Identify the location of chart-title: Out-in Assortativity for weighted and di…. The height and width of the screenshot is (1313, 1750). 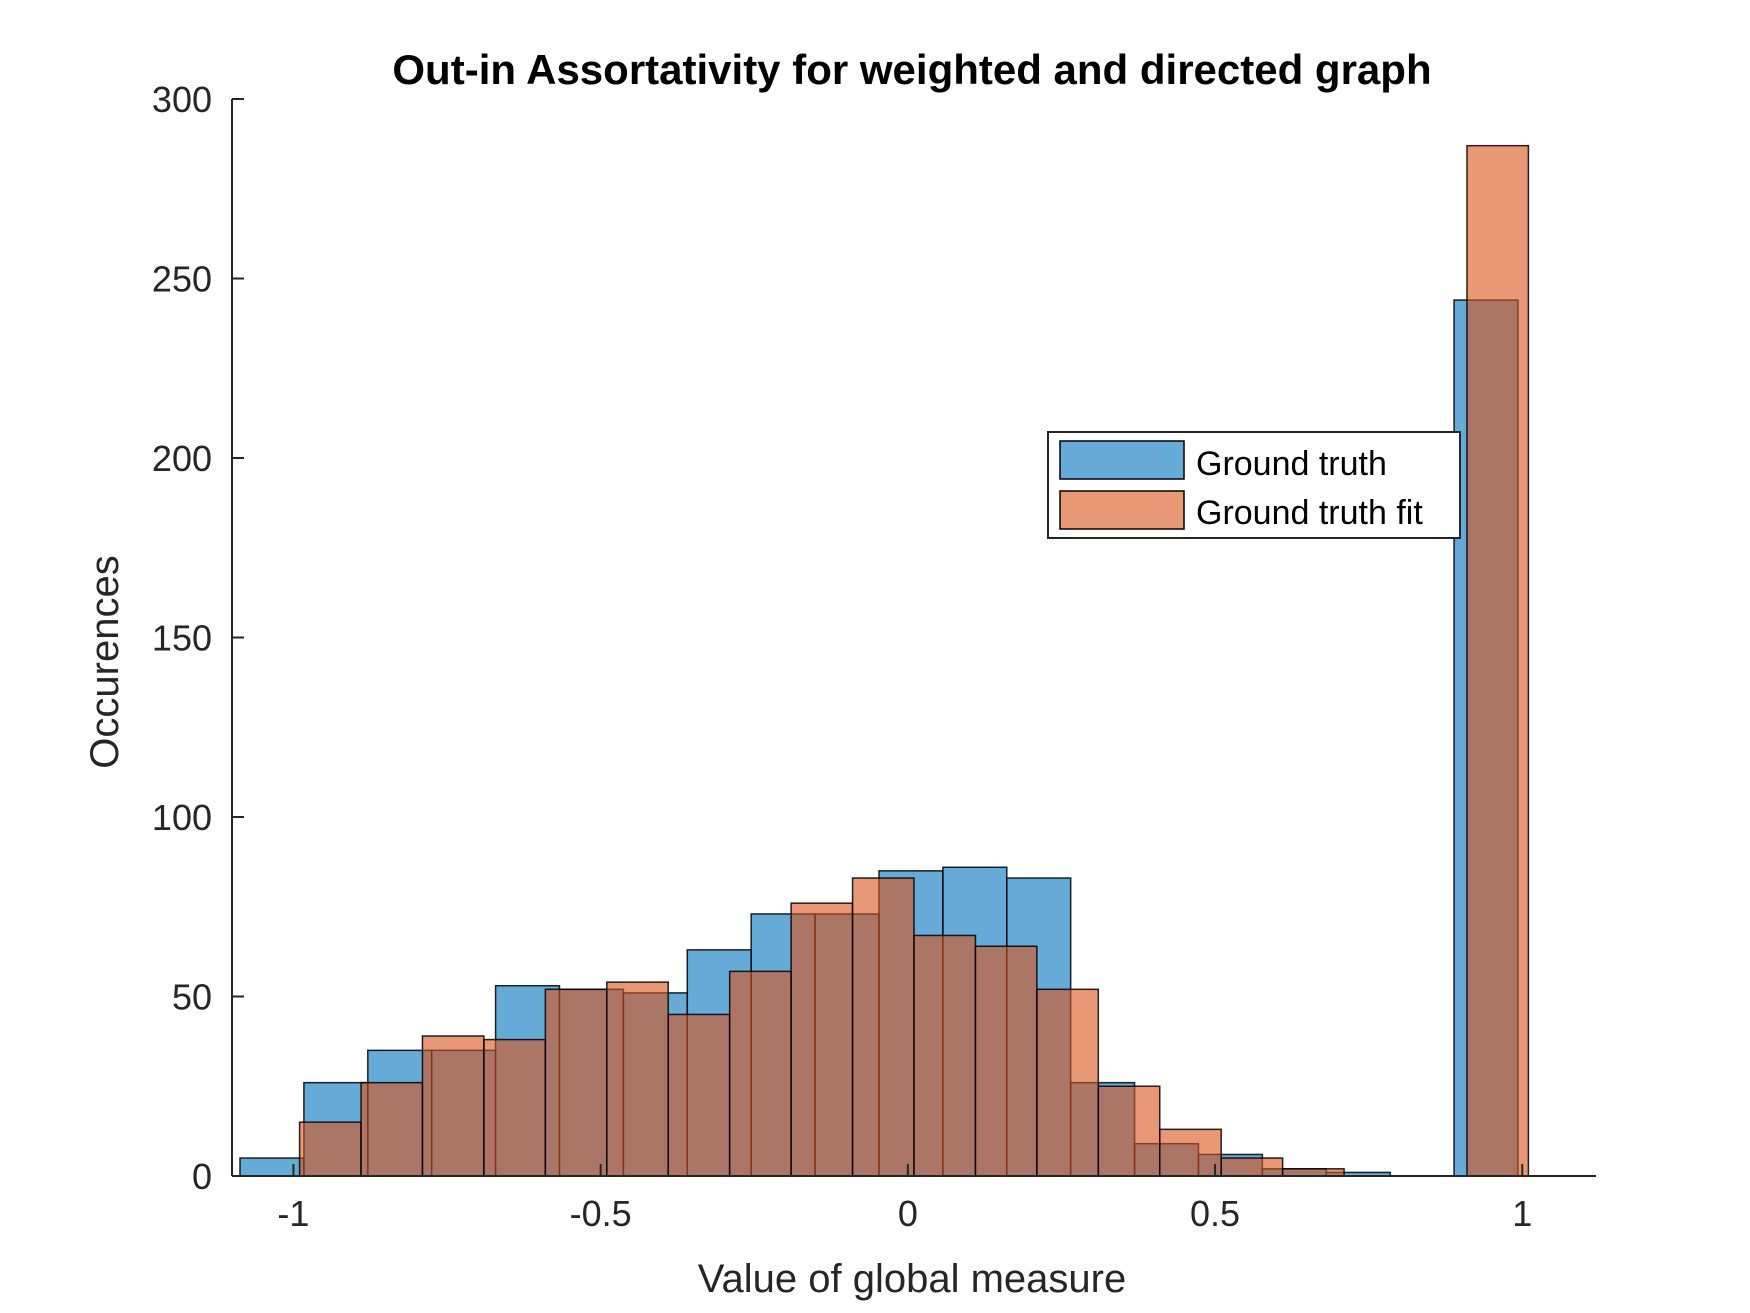
(911, 69).